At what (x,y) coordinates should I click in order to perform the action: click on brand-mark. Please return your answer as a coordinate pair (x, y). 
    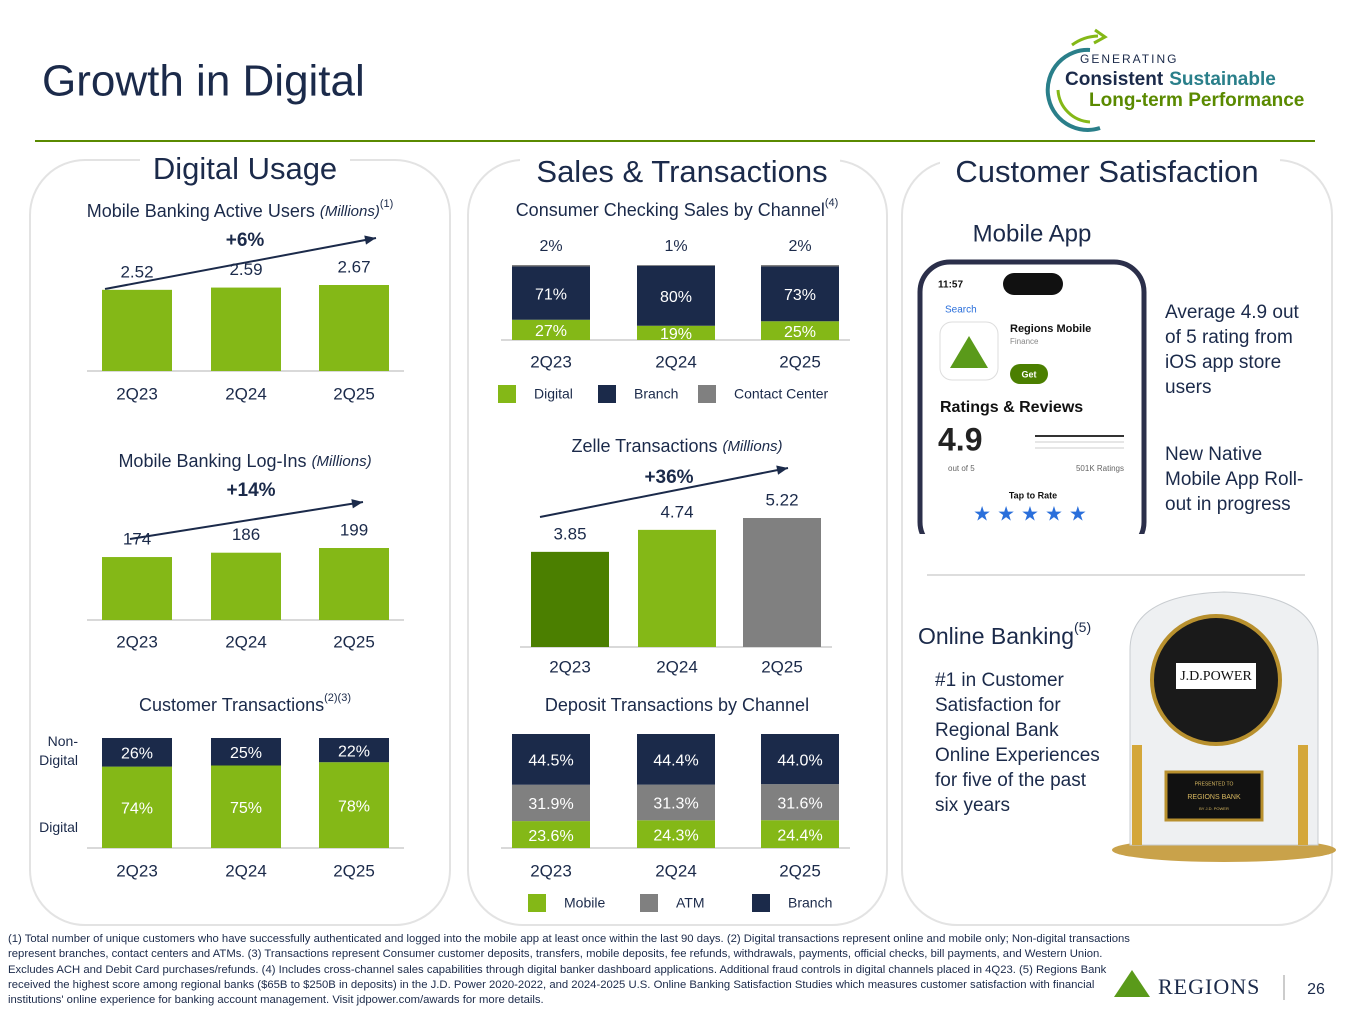
    Looking at the image, I should click on (1132, 983).